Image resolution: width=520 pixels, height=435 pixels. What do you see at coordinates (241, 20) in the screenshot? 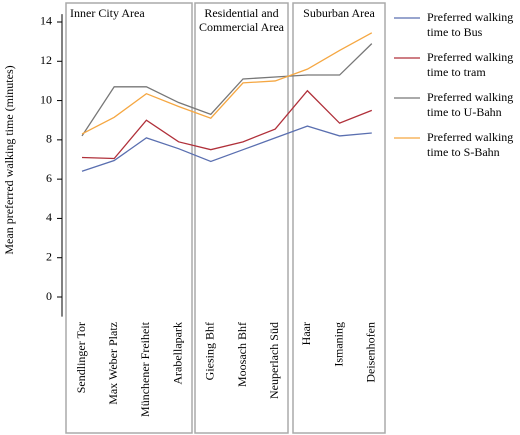
I see `group-label: Residential and Commercial Area` at bounding box center [241, 20].